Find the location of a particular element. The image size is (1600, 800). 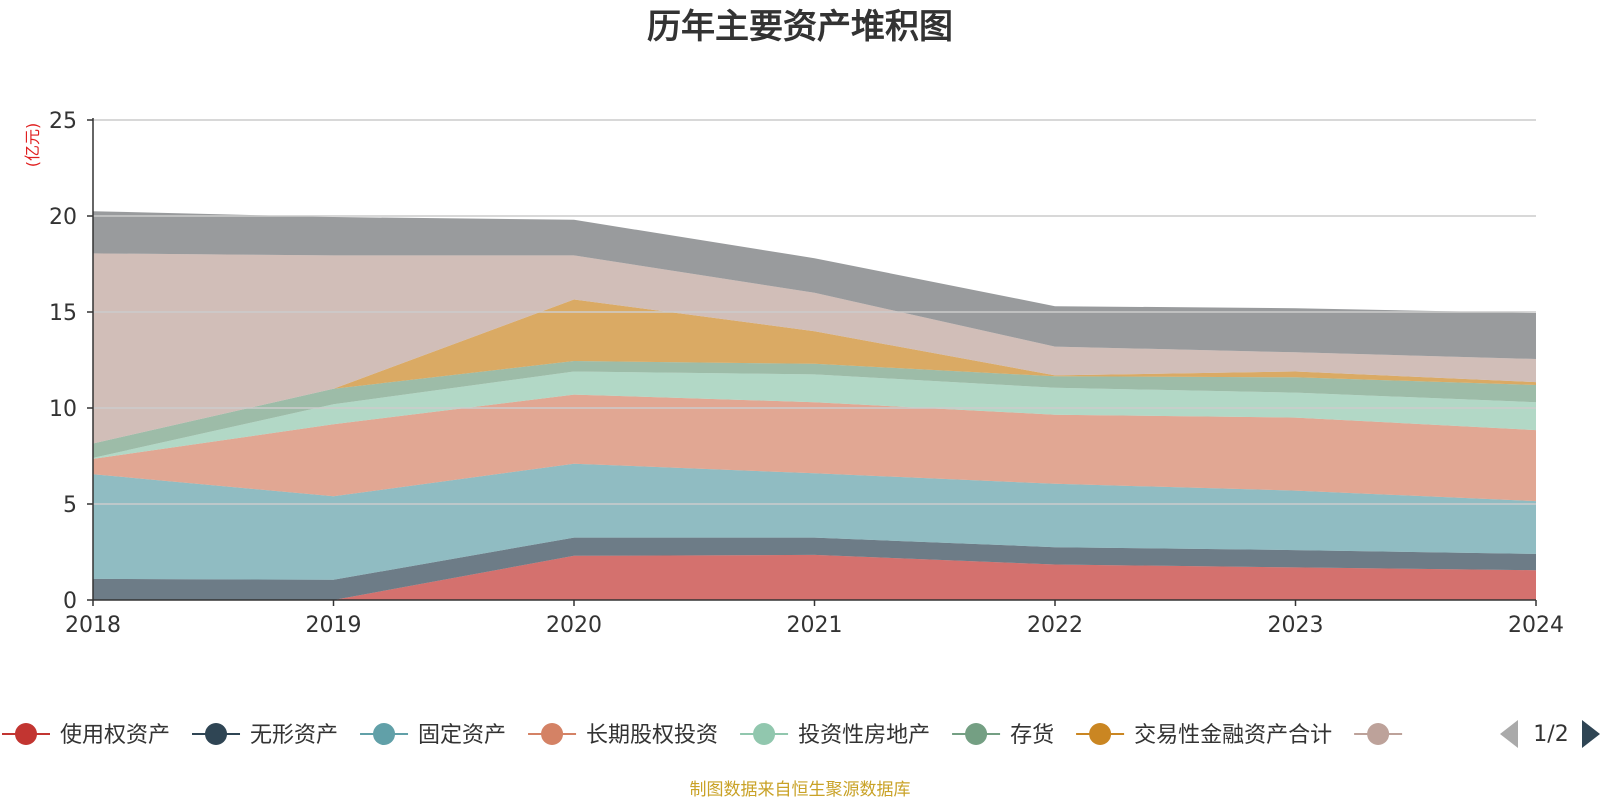

pager-prev-icon is located at coordinates (1509, 734).